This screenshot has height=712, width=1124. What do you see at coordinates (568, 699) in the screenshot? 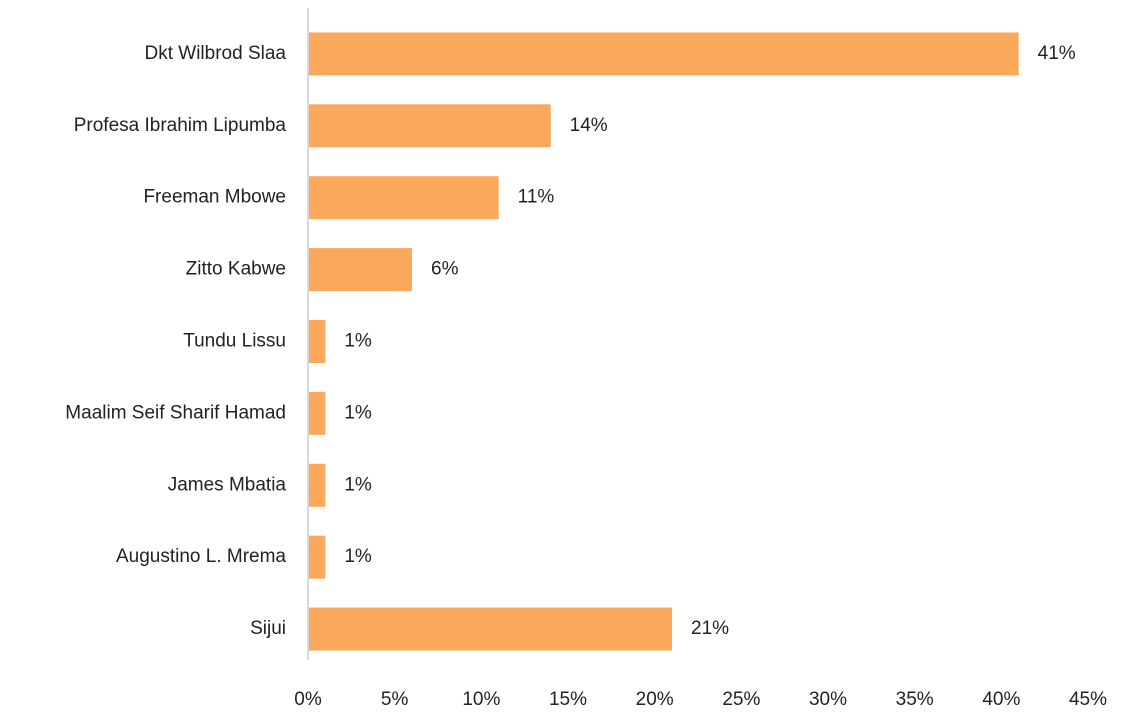
I see `x-tick-label: 15%` at bounding box center [568, 699].